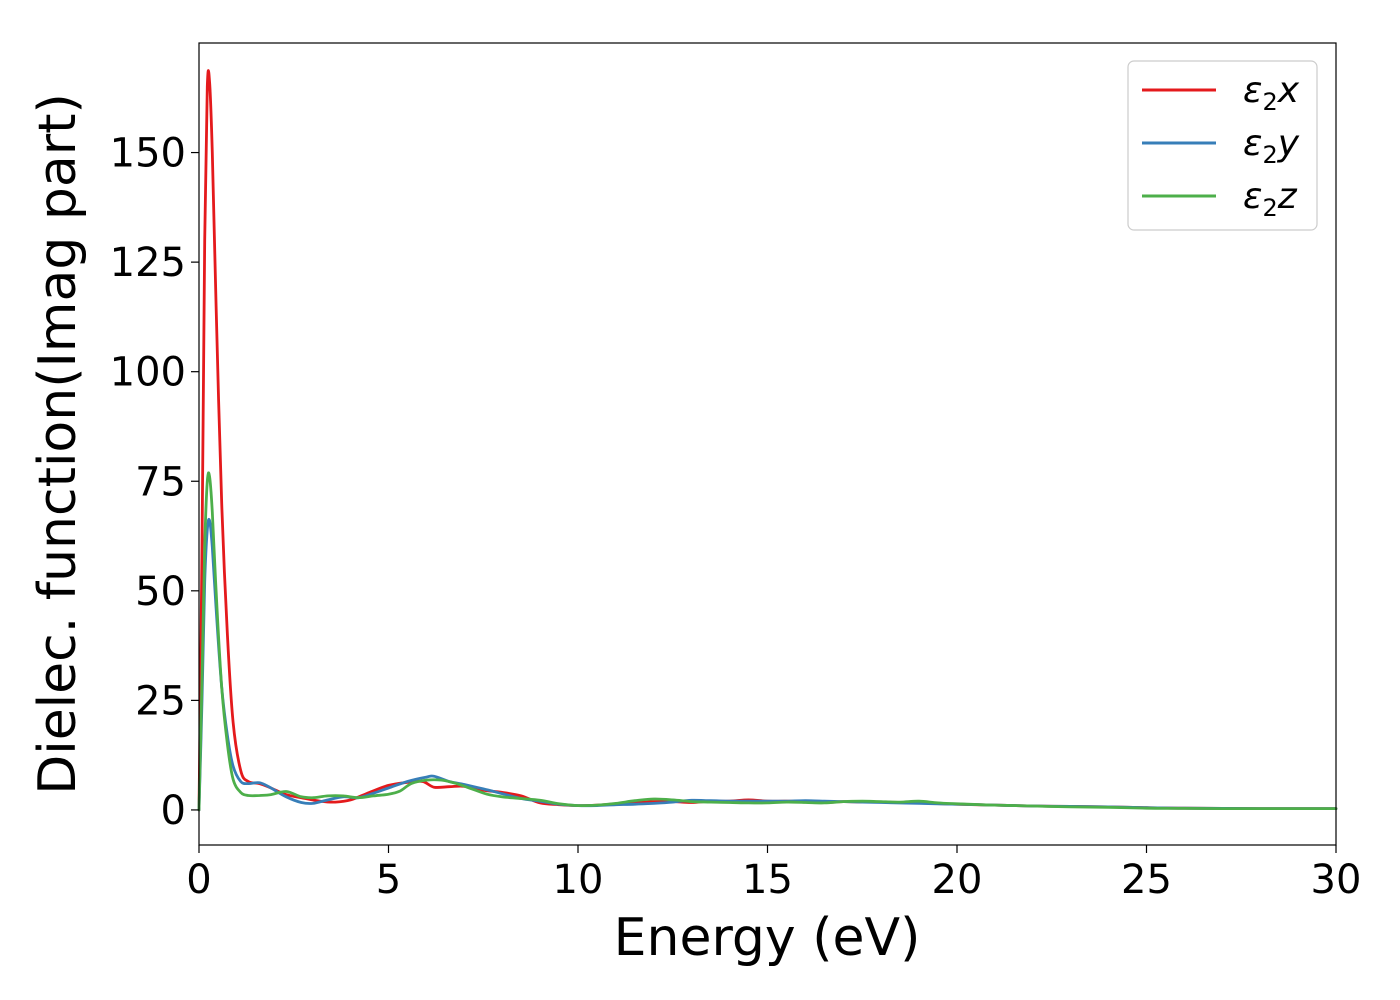 The image size is (1400, 1000). Describe the element at coordinates (1222, 145) in the screenshot. I see `legend-box` at that location.